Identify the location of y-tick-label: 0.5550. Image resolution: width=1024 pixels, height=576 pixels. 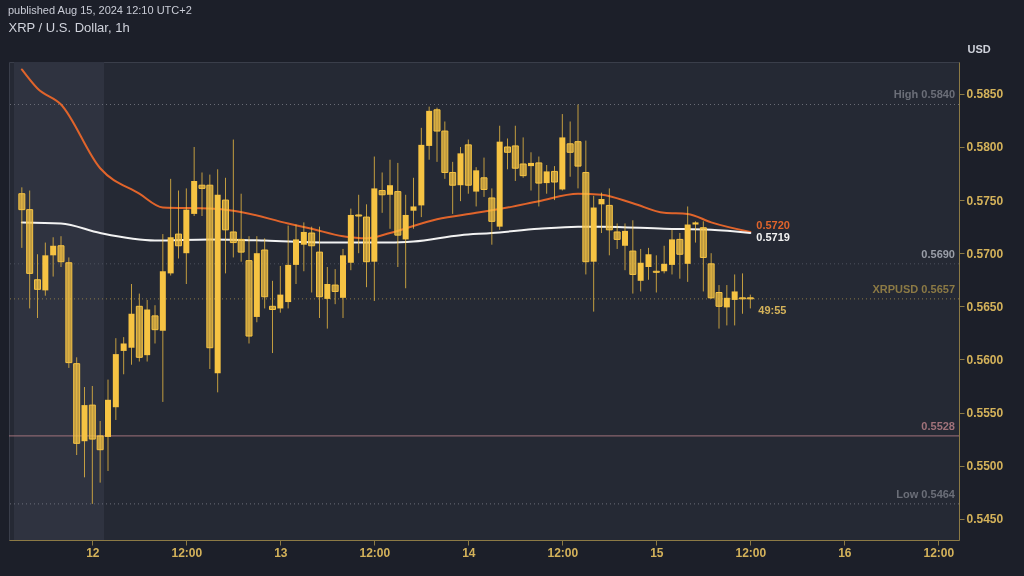
(985, 413).